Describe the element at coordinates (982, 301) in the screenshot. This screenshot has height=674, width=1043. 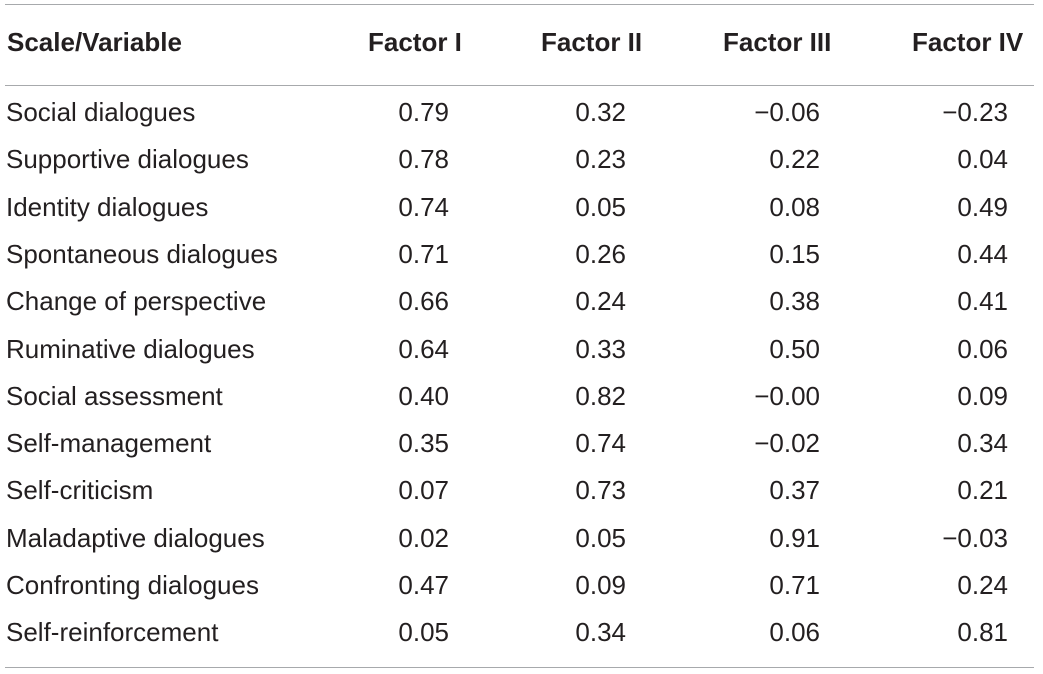
I see `factor-4-value: 0.41` at that location.